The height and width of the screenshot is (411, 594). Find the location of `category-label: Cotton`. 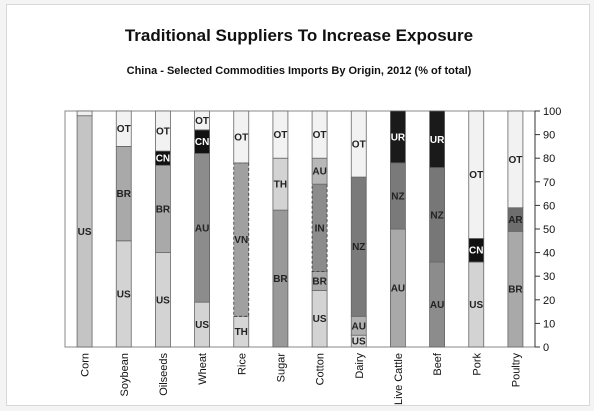

category-label: Cotton is located at coordinates (321, 369).